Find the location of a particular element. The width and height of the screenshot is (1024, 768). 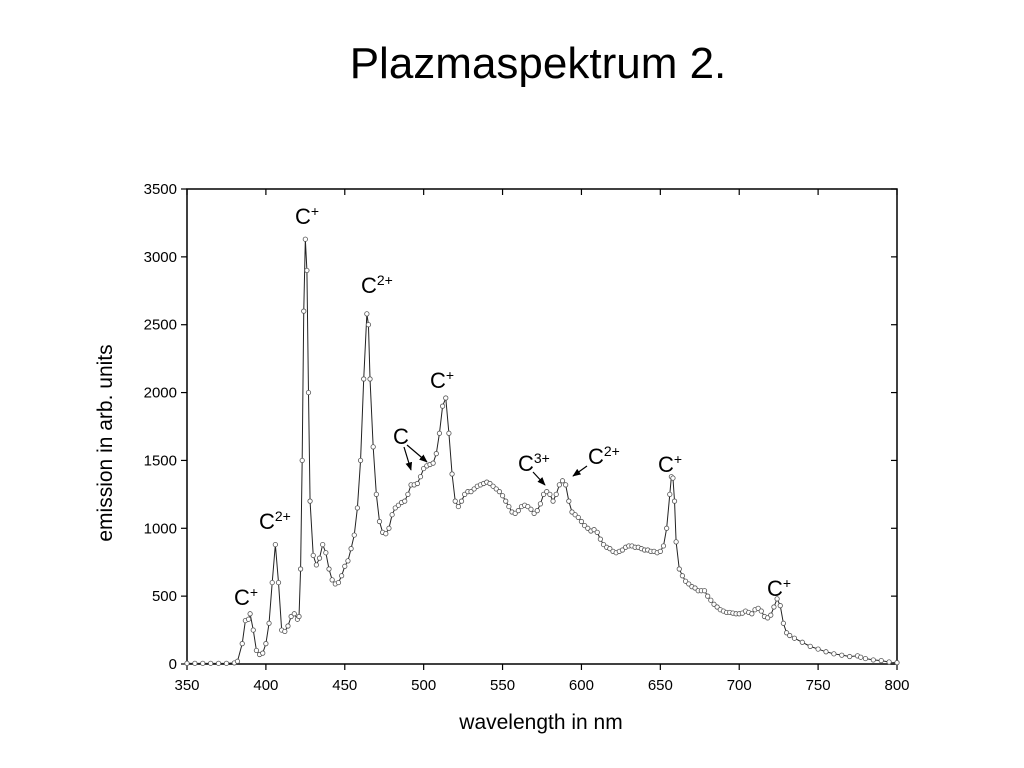

y-tick-label: 3500 is located at coordinates (160, 189).